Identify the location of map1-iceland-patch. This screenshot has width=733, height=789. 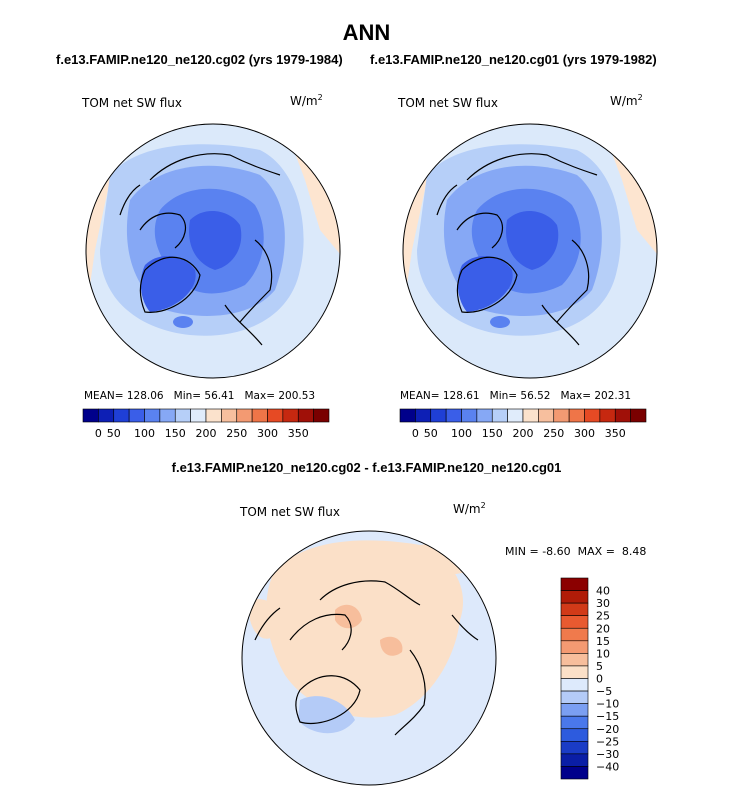
(183, 322).